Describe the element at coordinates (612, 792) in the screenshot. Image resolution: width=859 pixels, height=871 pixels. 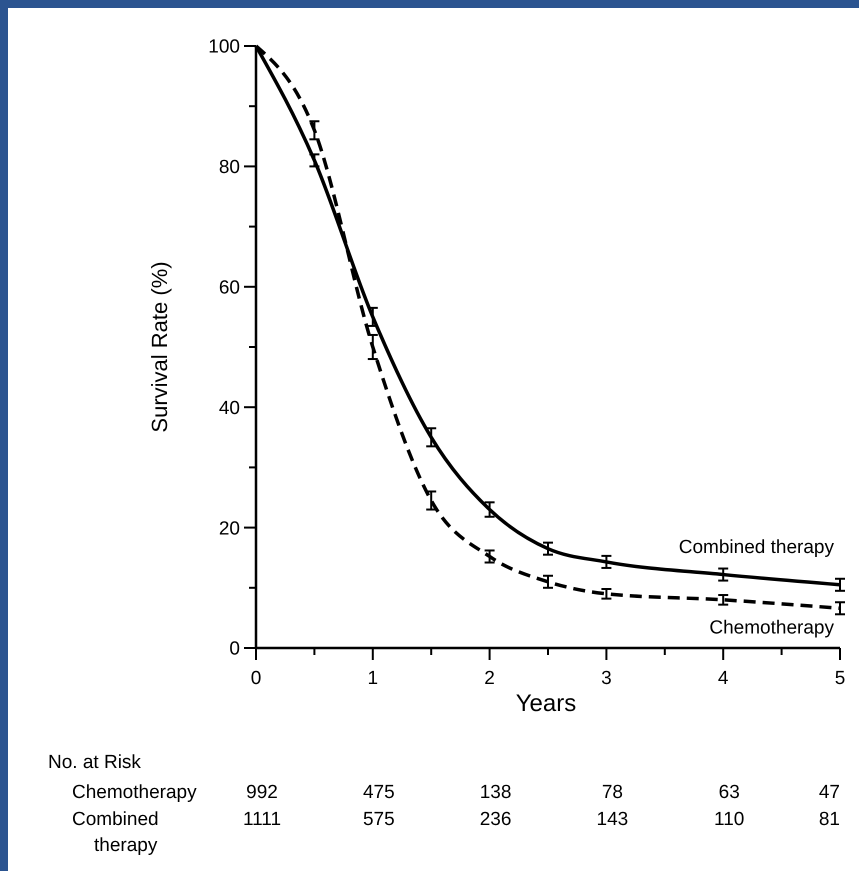
I see `text: 78` at that location.